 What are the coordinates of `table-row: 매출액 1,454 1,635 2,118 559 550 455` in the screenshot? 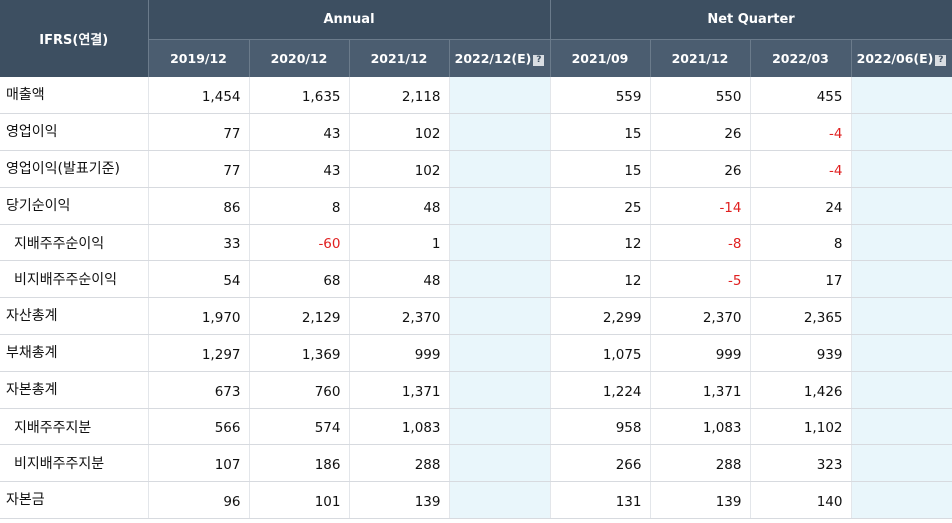 It's located at (476, 96).